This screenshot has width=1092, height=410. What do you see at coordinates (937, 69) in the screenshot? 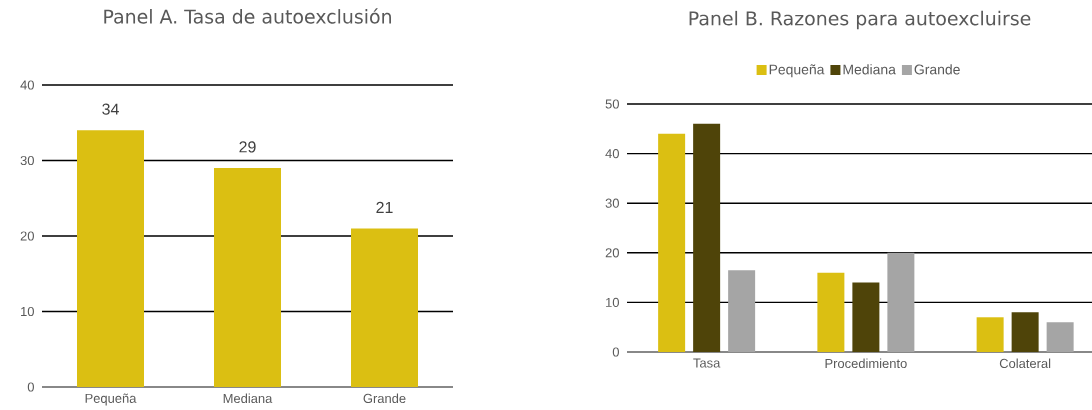
I see `legend-label: Grande` at bounding box center [937, 69].